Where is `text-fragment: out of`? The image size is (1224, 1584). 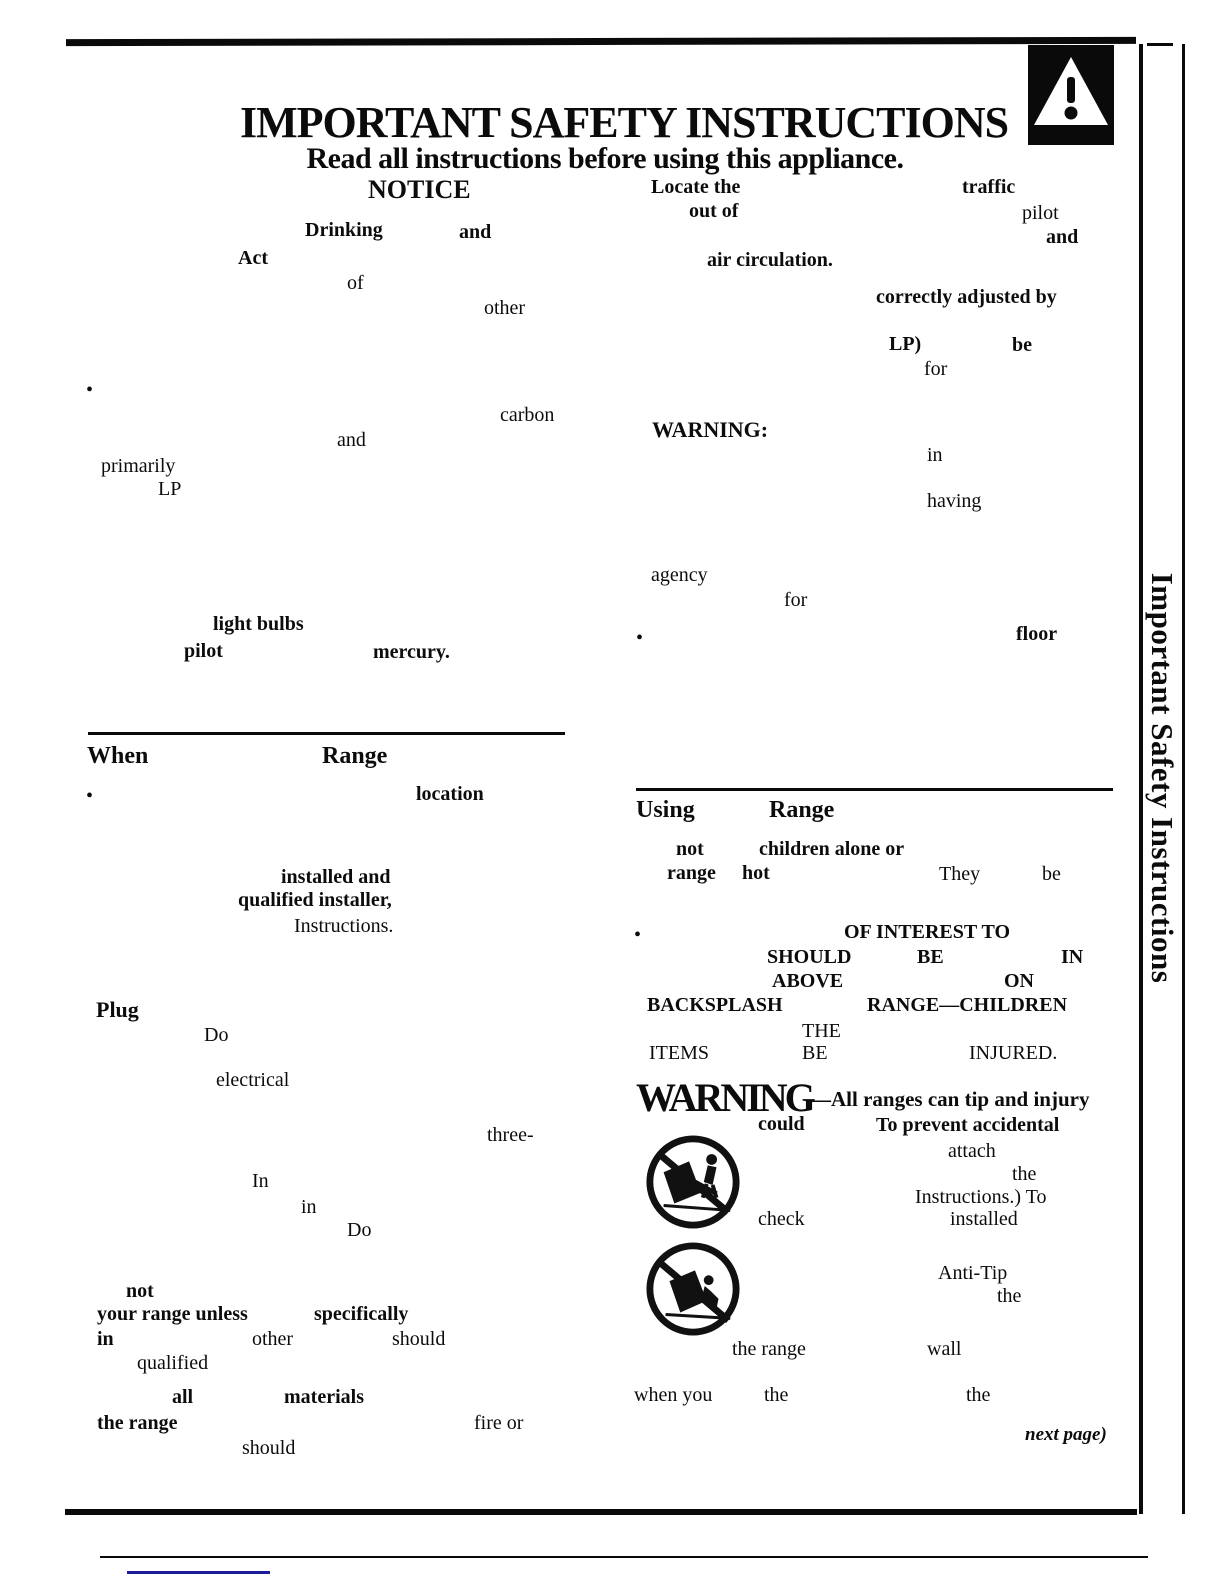
text-fragment: out of is located at coordinates (714, 211).